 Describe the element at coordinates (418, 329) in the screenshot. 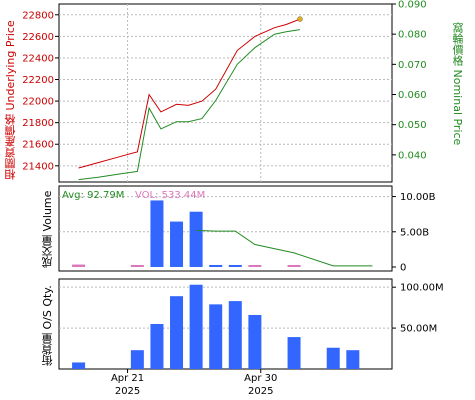

I see `os-qty-tick-label: 50.00M` at that location.